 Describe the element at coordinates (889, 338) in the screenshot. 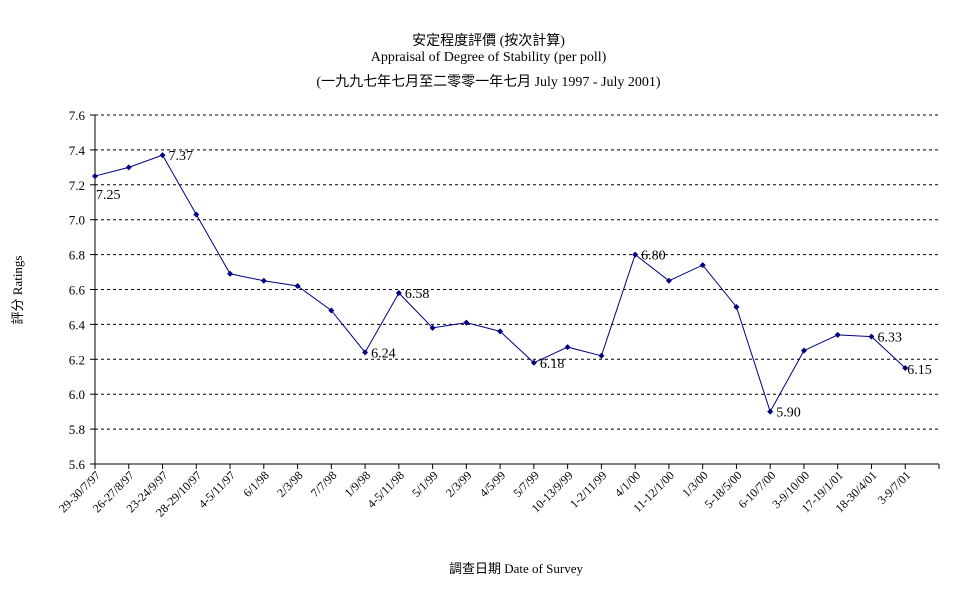

I see `data-label: 6.33` at that location.